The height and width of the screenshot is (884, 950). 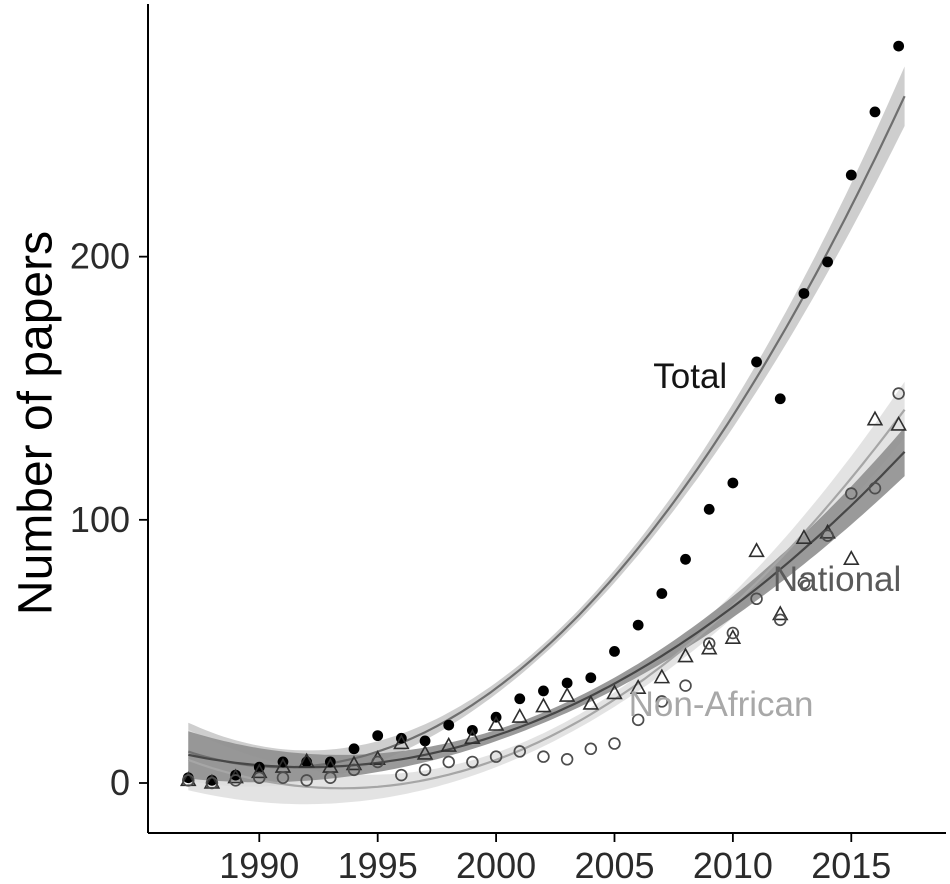 I want to click on y-tick-label: 0, so click(x=120, y=782).